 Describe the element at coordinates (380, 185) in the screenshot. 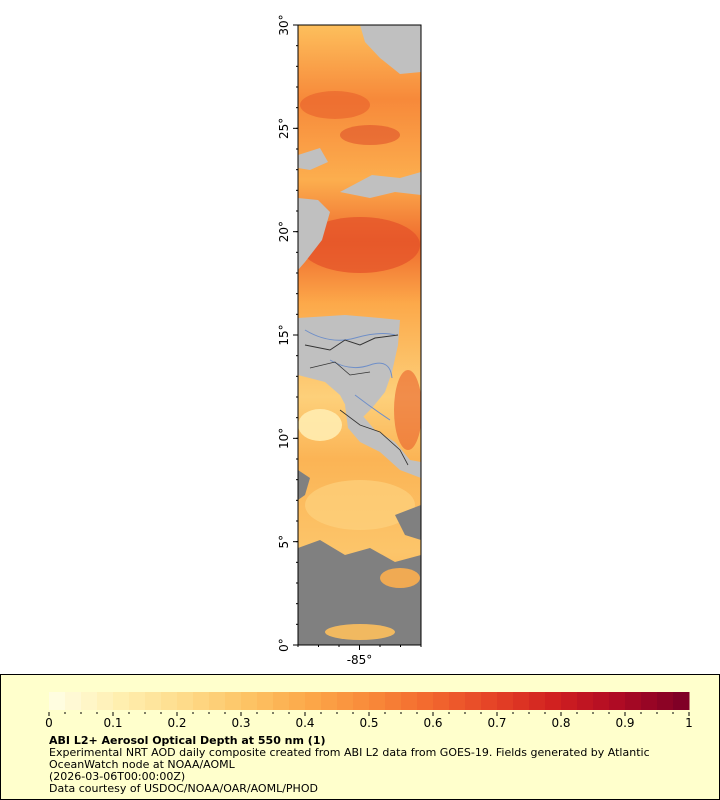

I see `land-mass-cuba` at that location.